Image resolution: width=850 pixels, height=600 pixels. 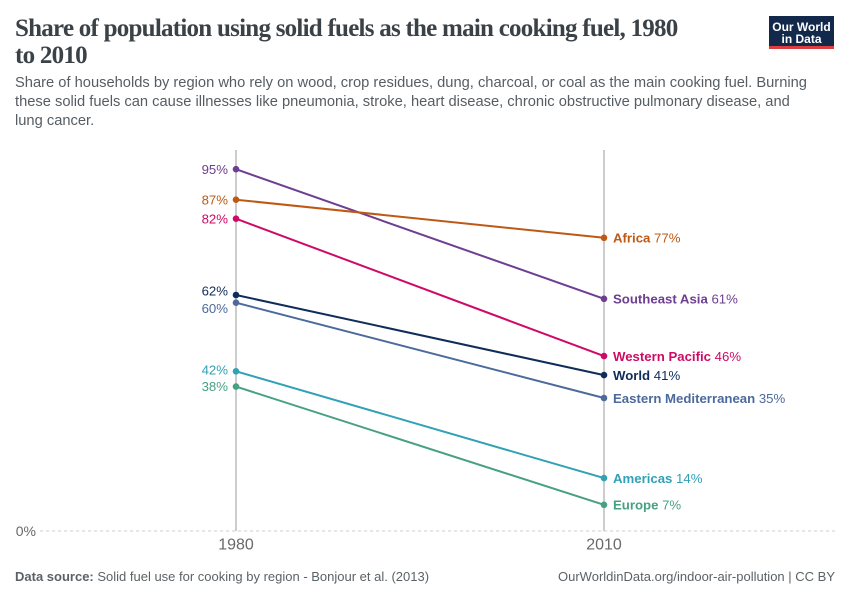 What do you see at coordinates (236, 545) in the screenshot?
I see `svg-text: 1980` at bounding box center [236, 545].